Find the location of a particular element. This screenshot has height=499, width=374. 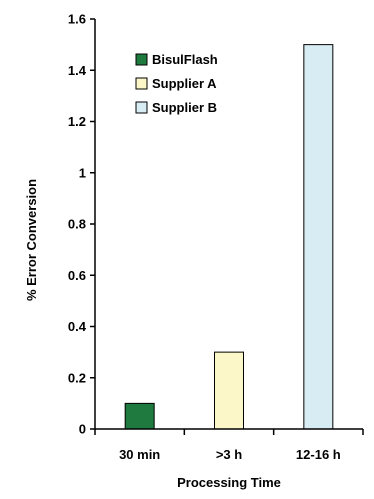

bar-supplier-a is located at coordinates (229, 390).